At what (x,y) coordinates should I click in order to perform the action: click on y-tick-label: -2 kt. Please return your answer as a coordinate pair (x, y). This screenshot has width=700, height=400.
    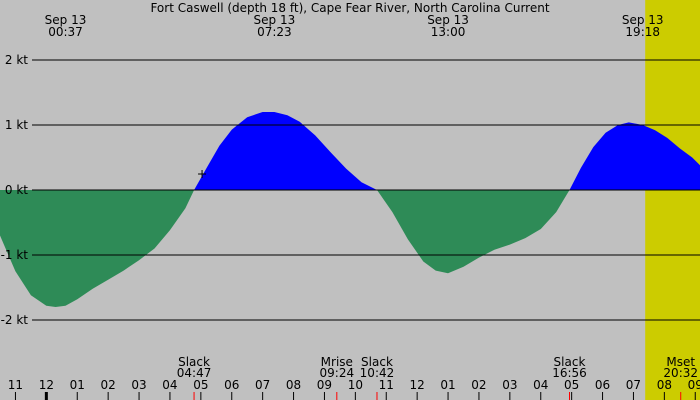
    Looking at the image, I should click on (15, 320).